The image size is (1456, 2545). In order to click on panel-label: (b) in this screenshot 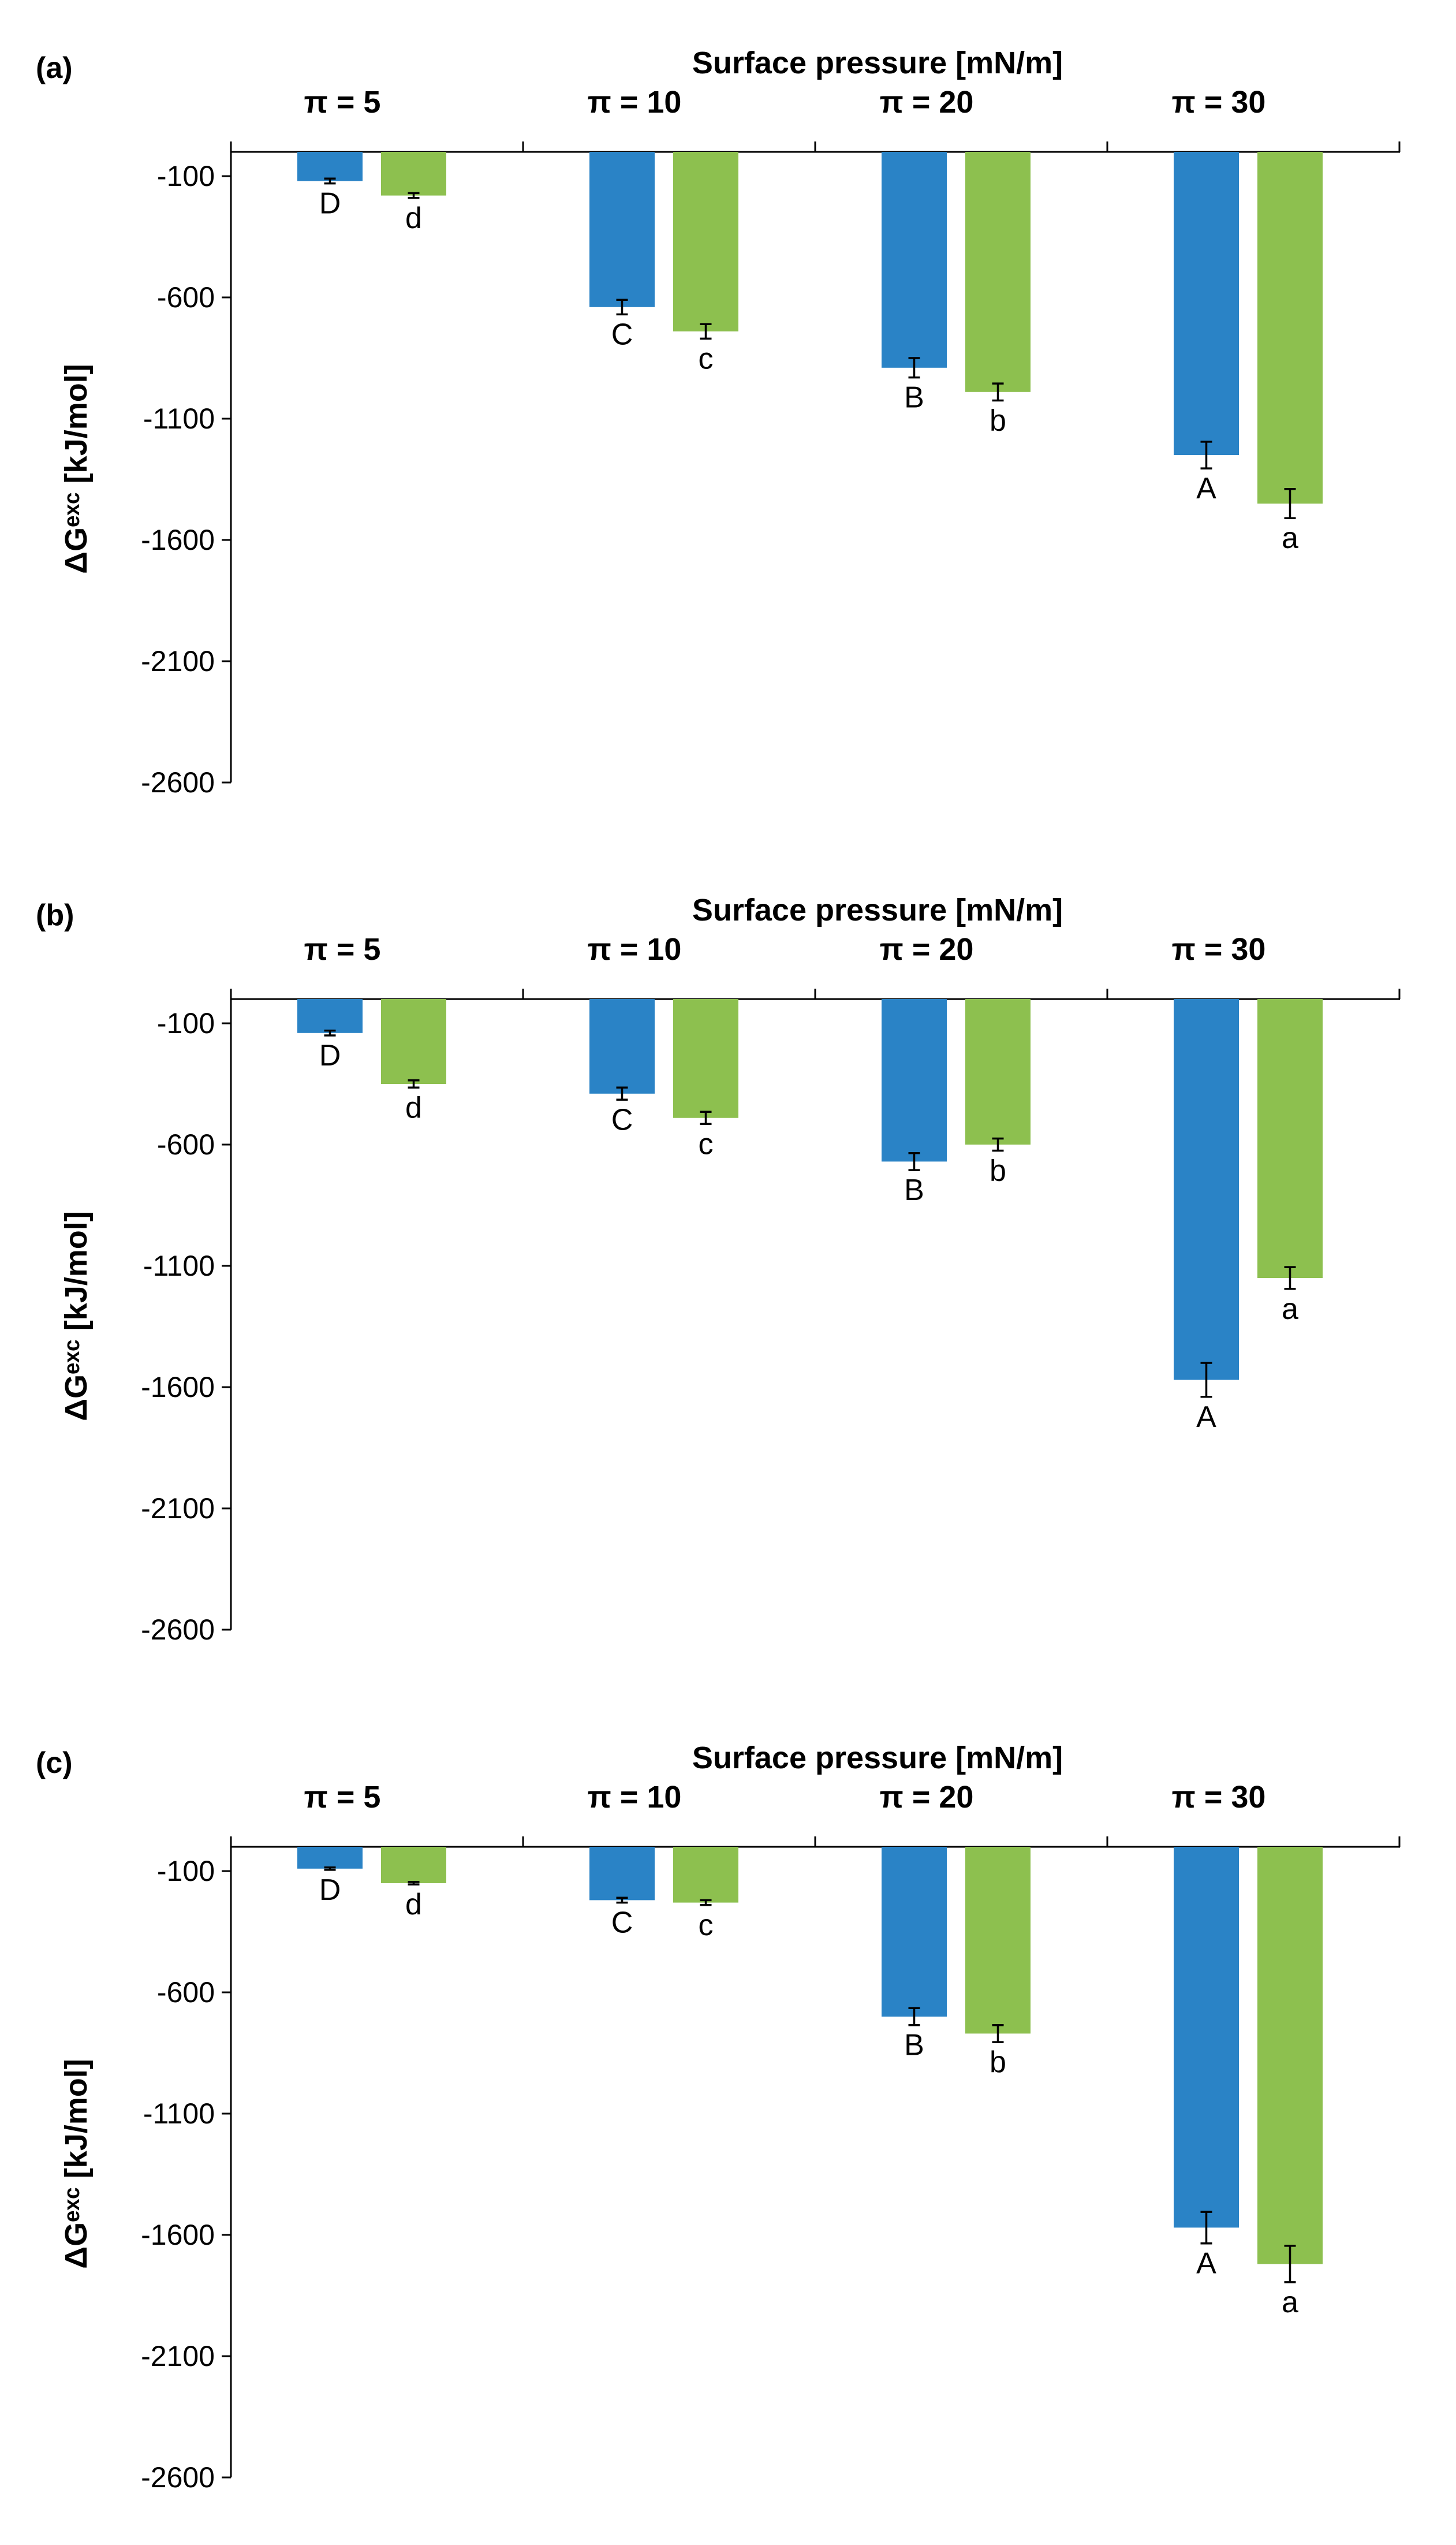, I will do `click(55, 915)`.